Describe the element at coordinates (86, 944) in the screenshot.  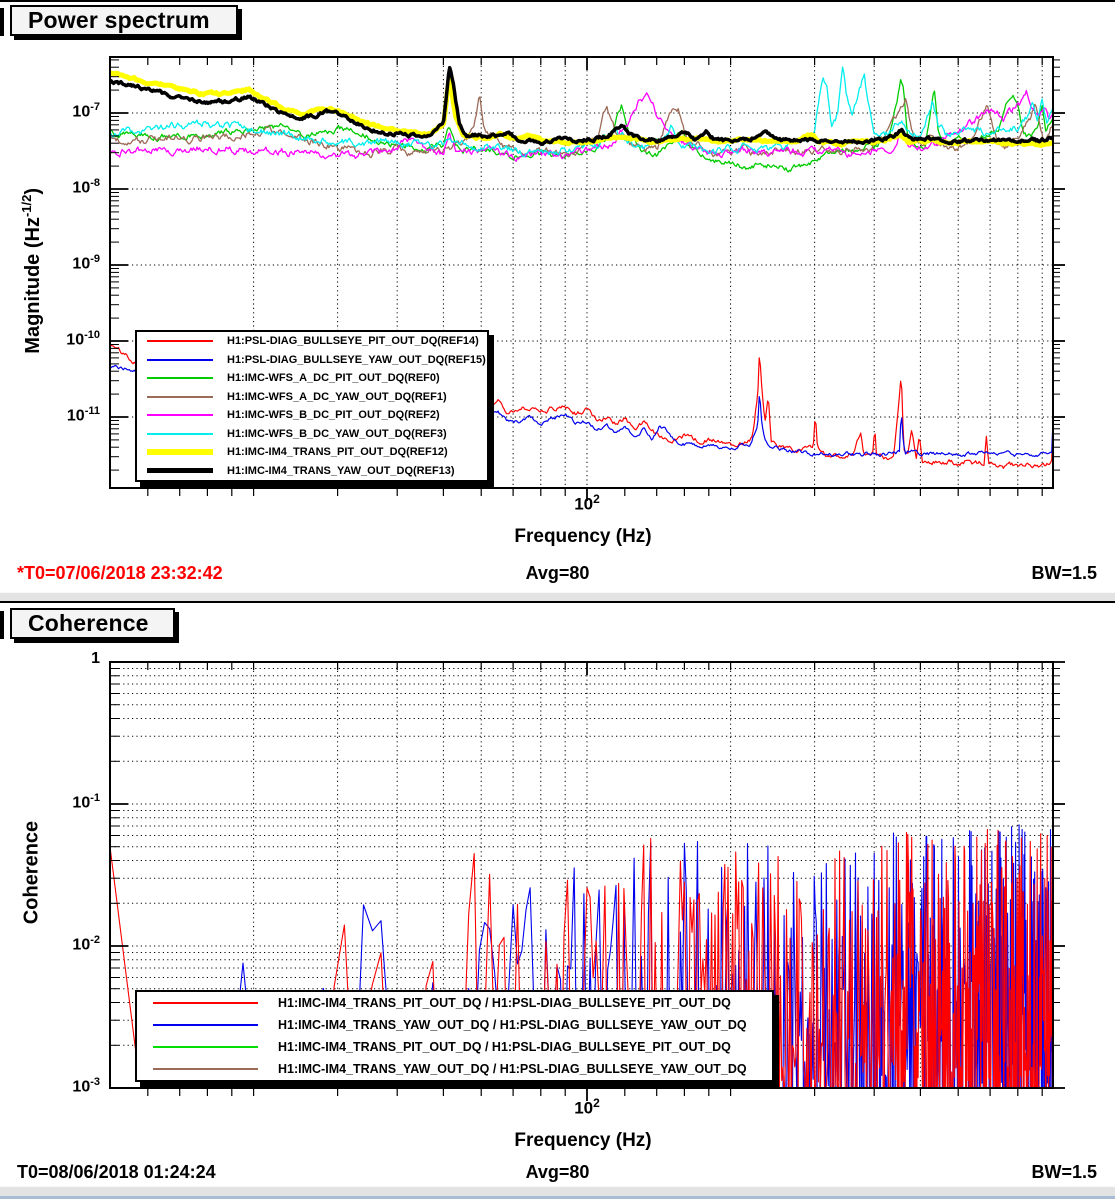
I see `y-tick-label: 10⁻²` at that location.